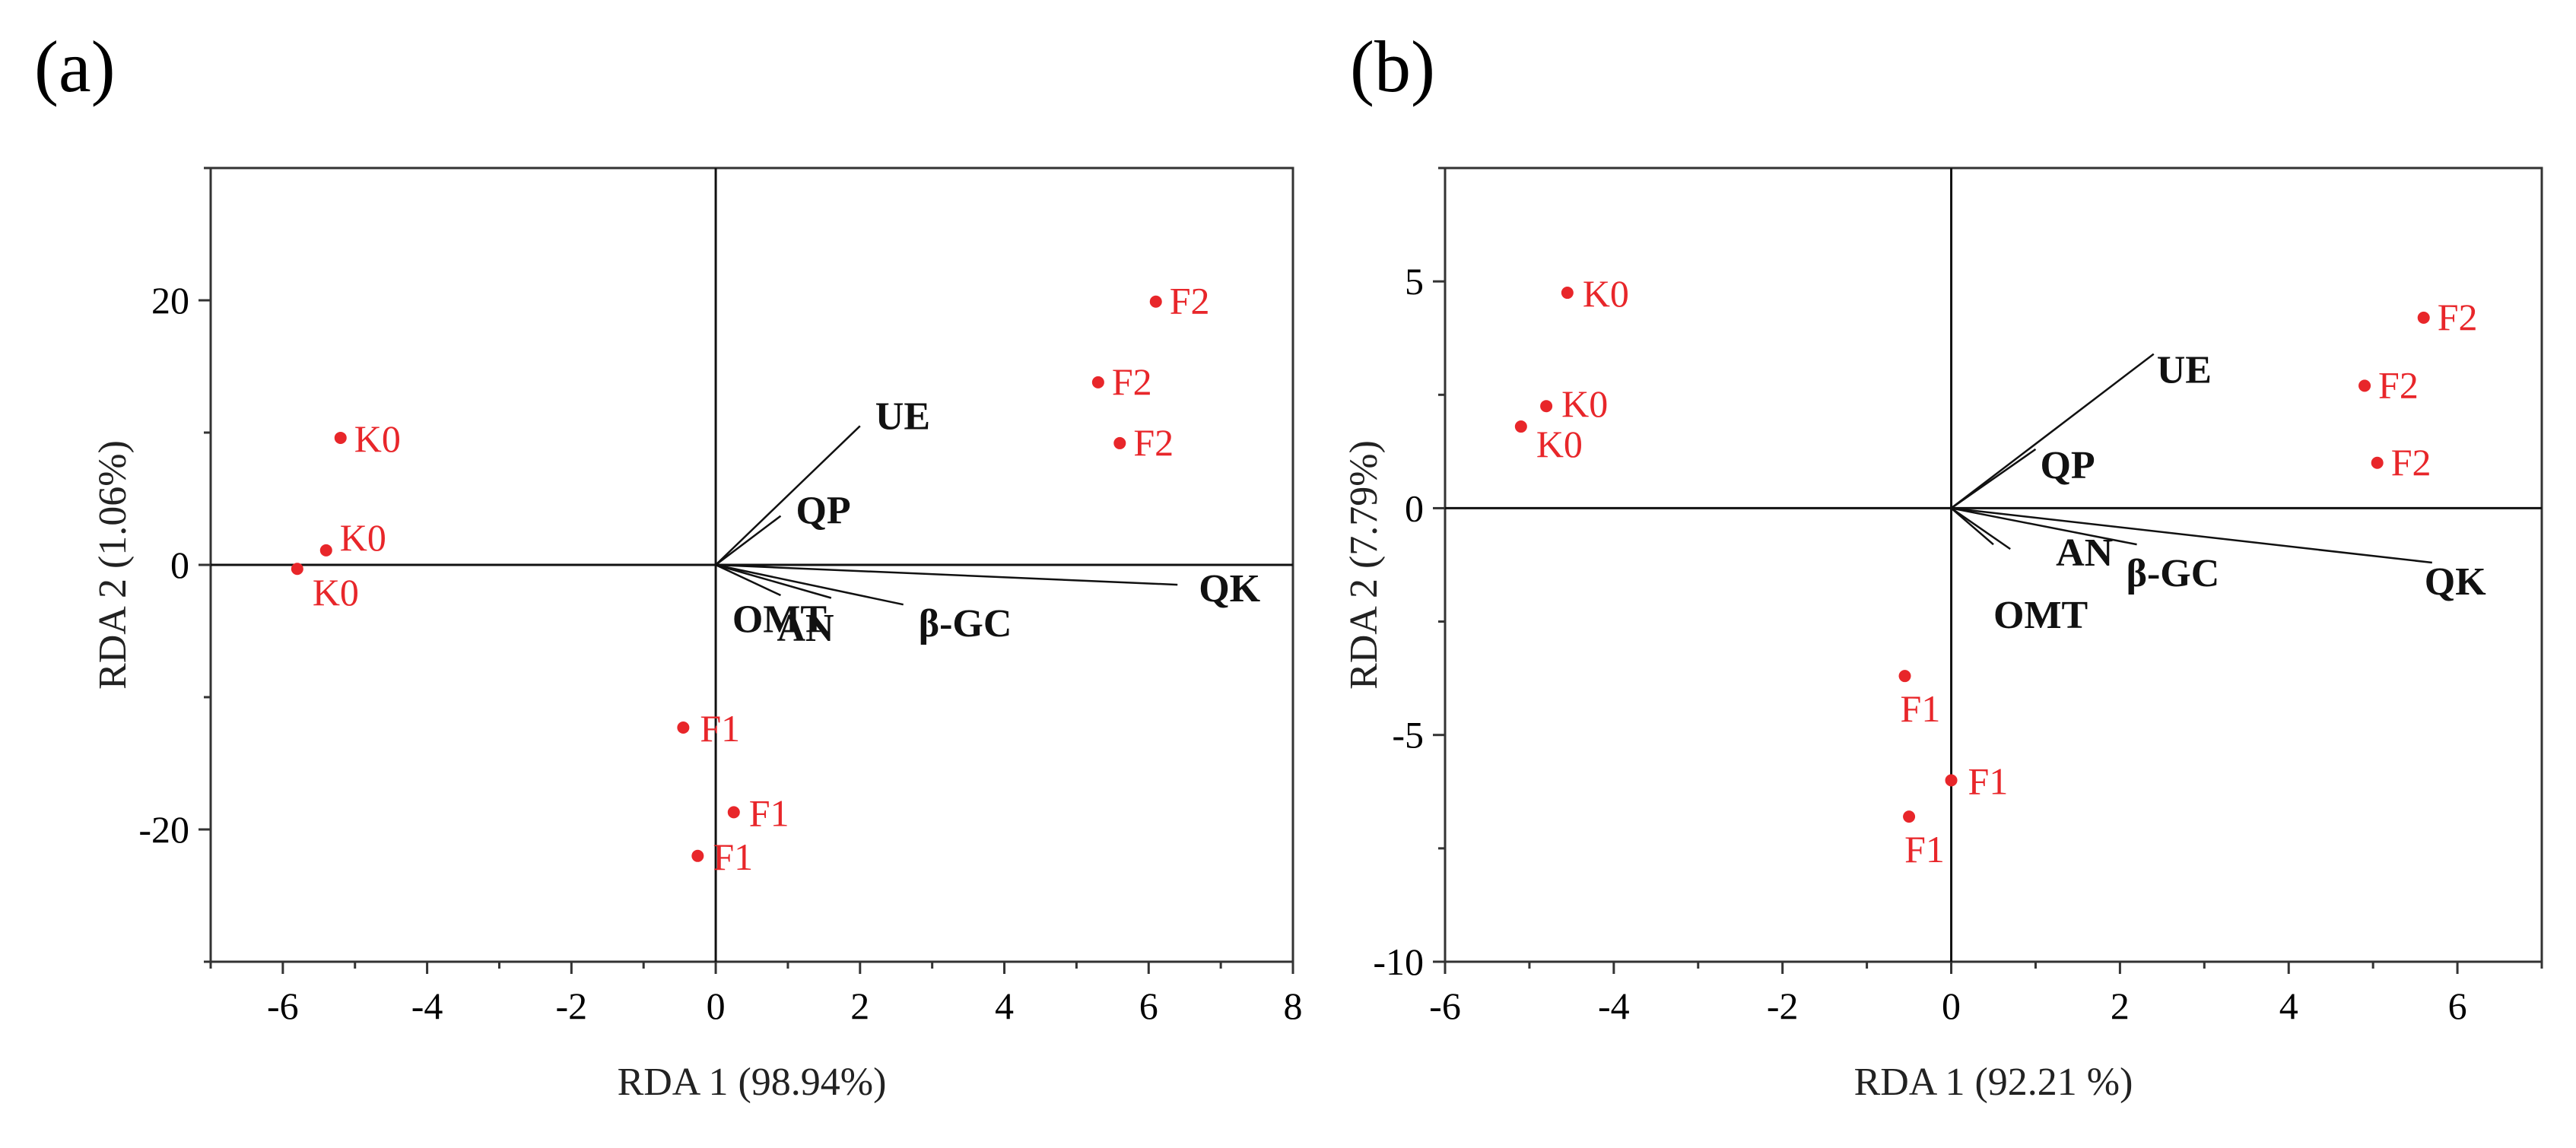  What do you see at coordinates (1994, 1082) in the screenshot?
I see `x-axis-title: RDA 1 (92.21 %)` at bounding box center [1994, 1082].